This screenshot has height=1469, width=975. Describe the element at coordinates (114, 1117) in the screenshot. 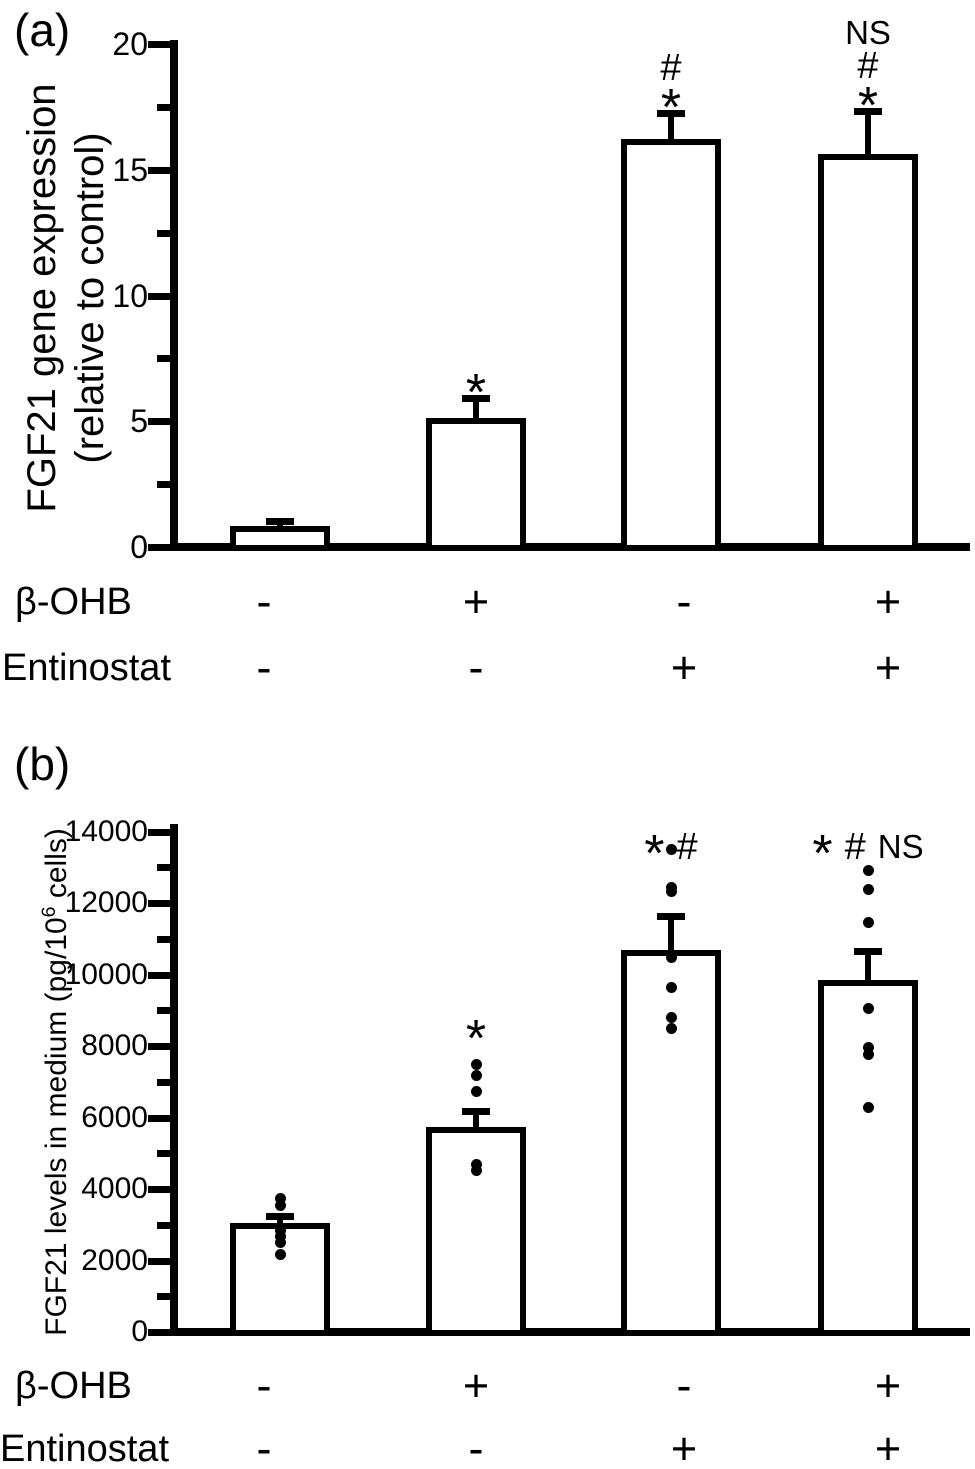

I see `y-axis-tick-label: 6000` at that location.